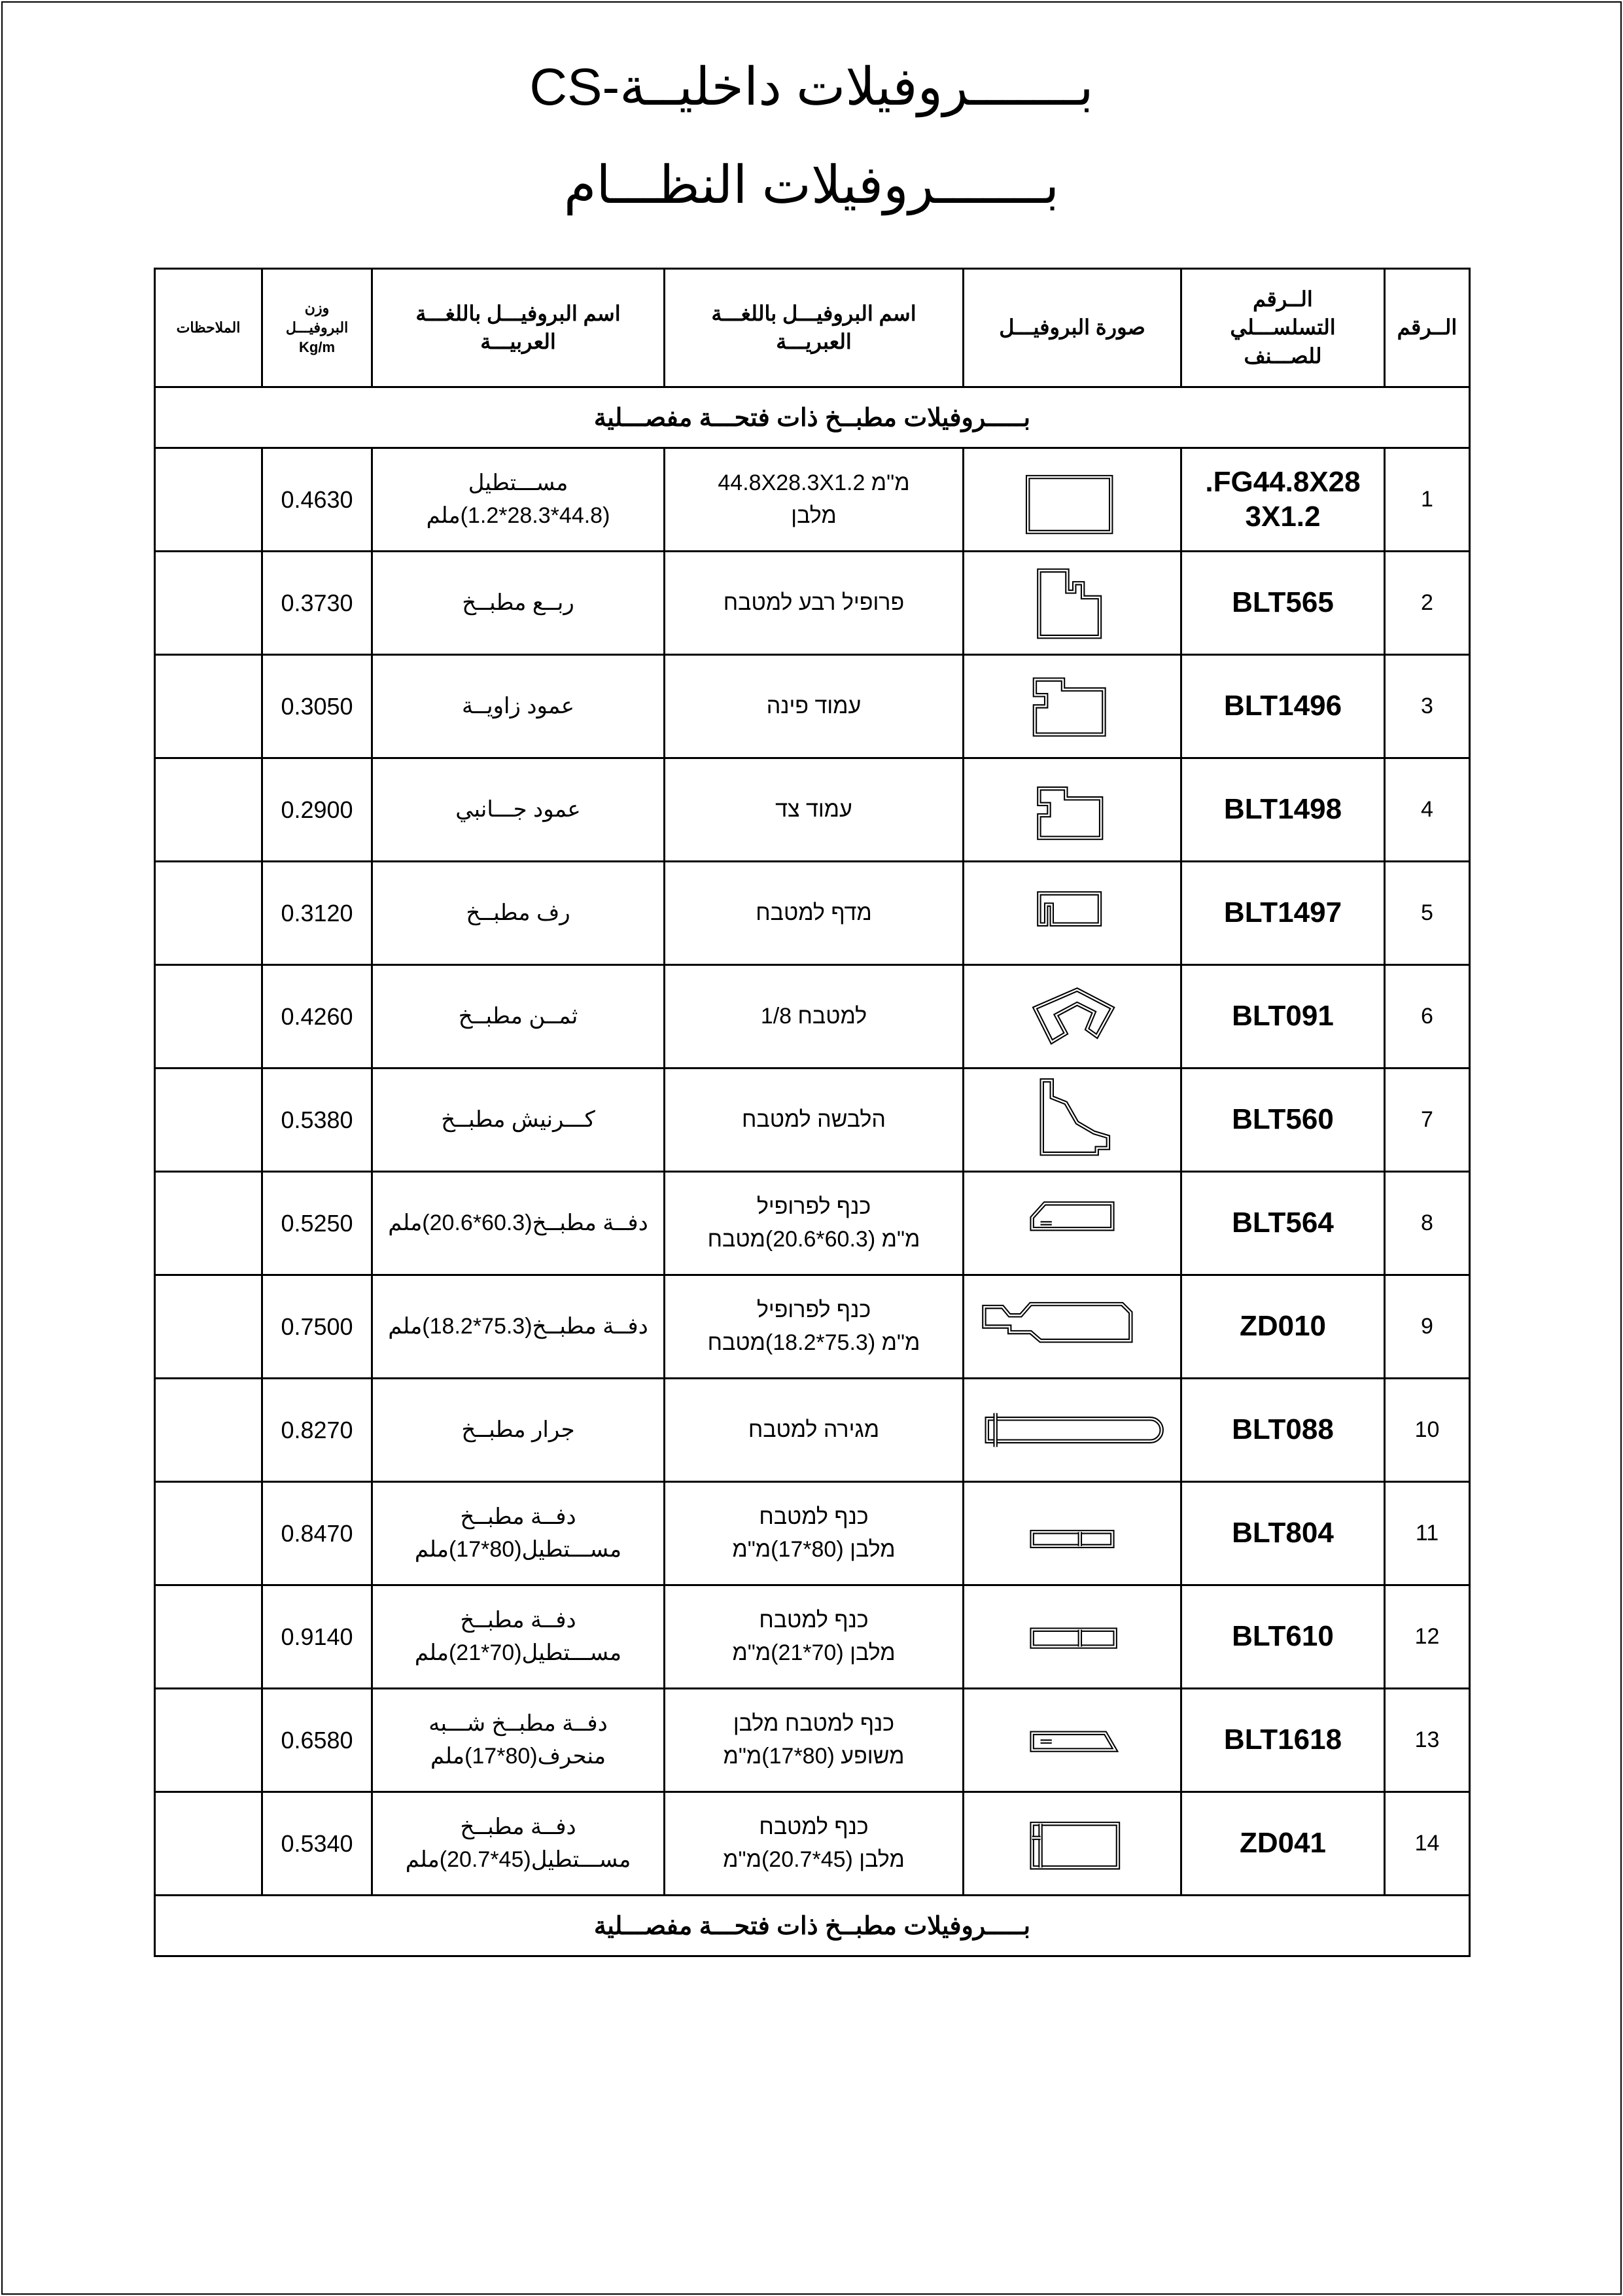 The width and height of the screenshot is (1623, 2296). I want to click on hebrew-name: כנף למטבח מלבן משופע (80*17)מ"מ, so click(814, 1740).